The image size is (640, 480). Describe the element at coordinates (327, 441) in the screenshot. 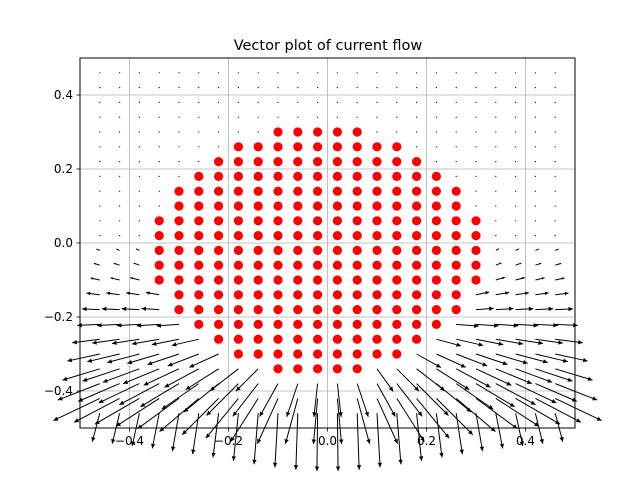

I see `x-tick-label: 0.0` at that location.